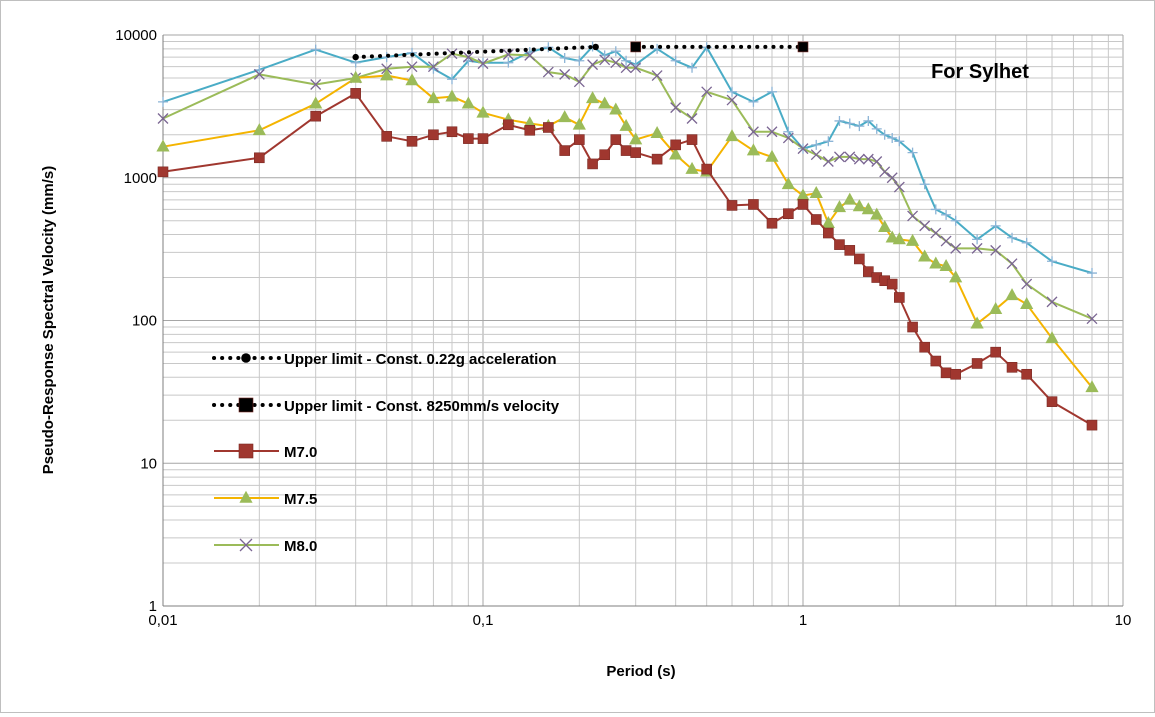 This screenshot has height=717, width=1155. What do you see at coordinates (265, 499) in the screenshot?
I see `legend-entry-4: M7.5` at bounding box center [265, 499].